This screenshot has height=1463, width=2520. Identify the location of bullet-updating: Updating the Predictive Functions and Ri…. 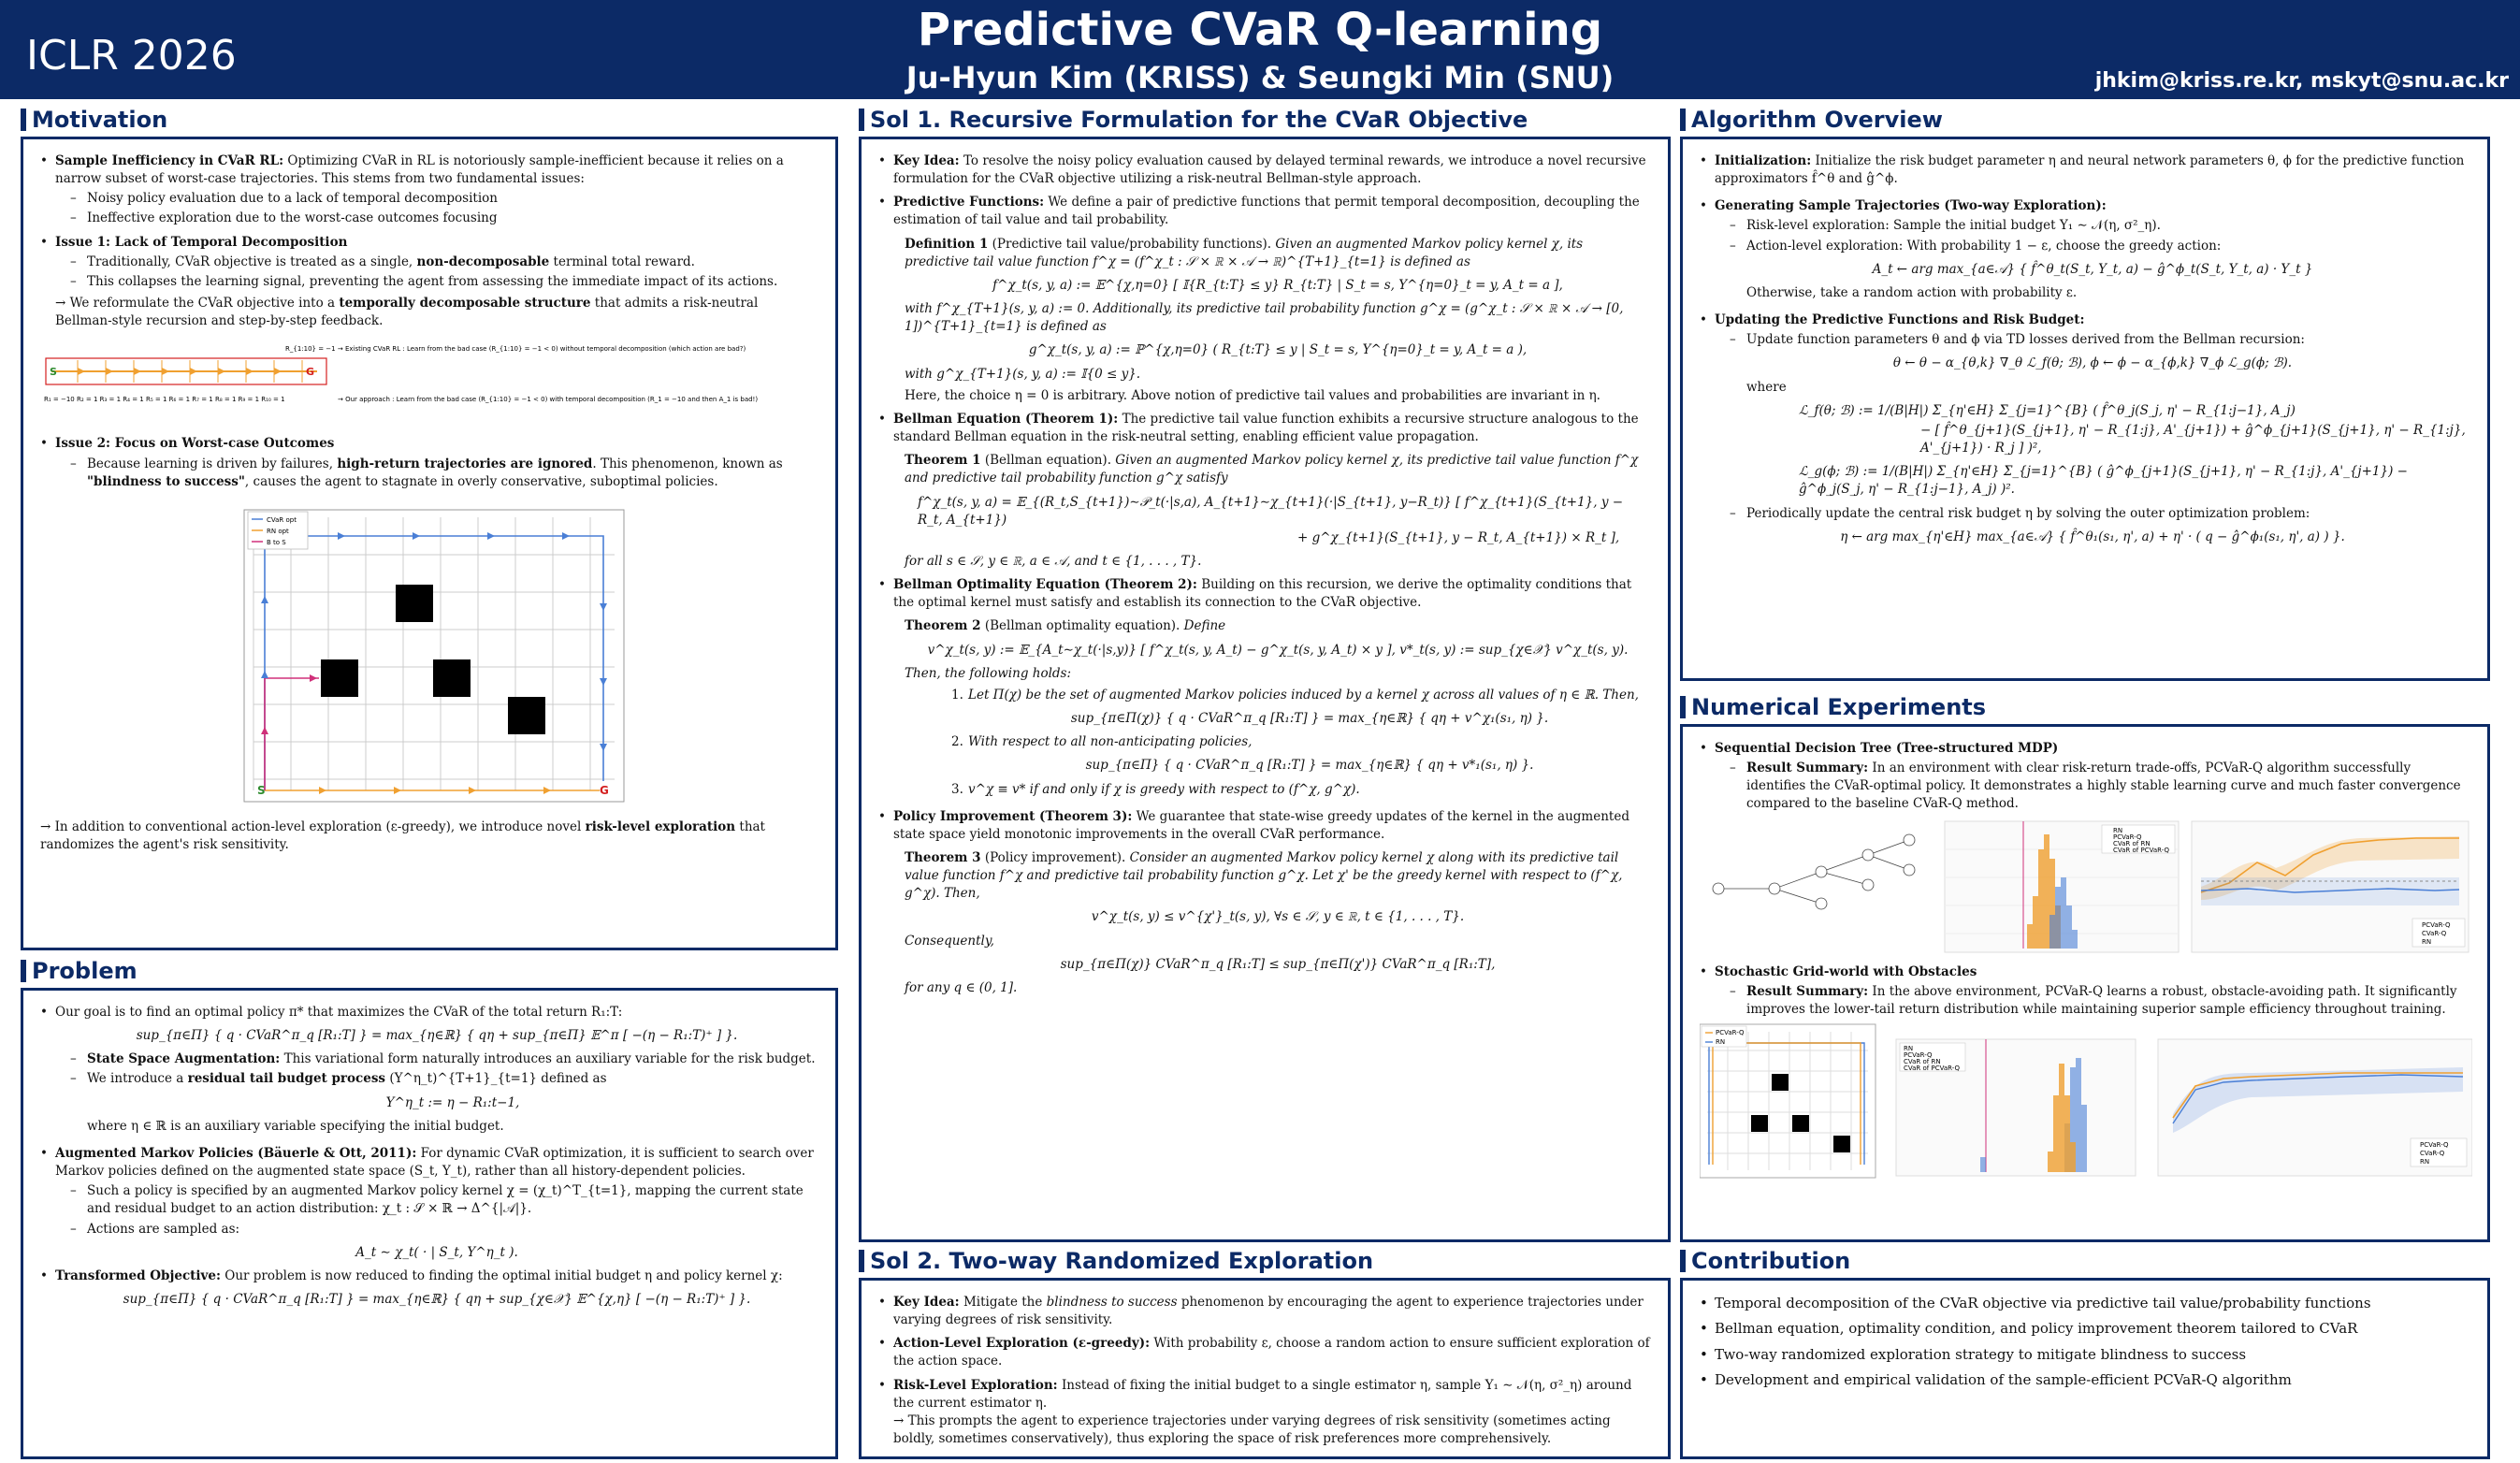
(2085, 428).